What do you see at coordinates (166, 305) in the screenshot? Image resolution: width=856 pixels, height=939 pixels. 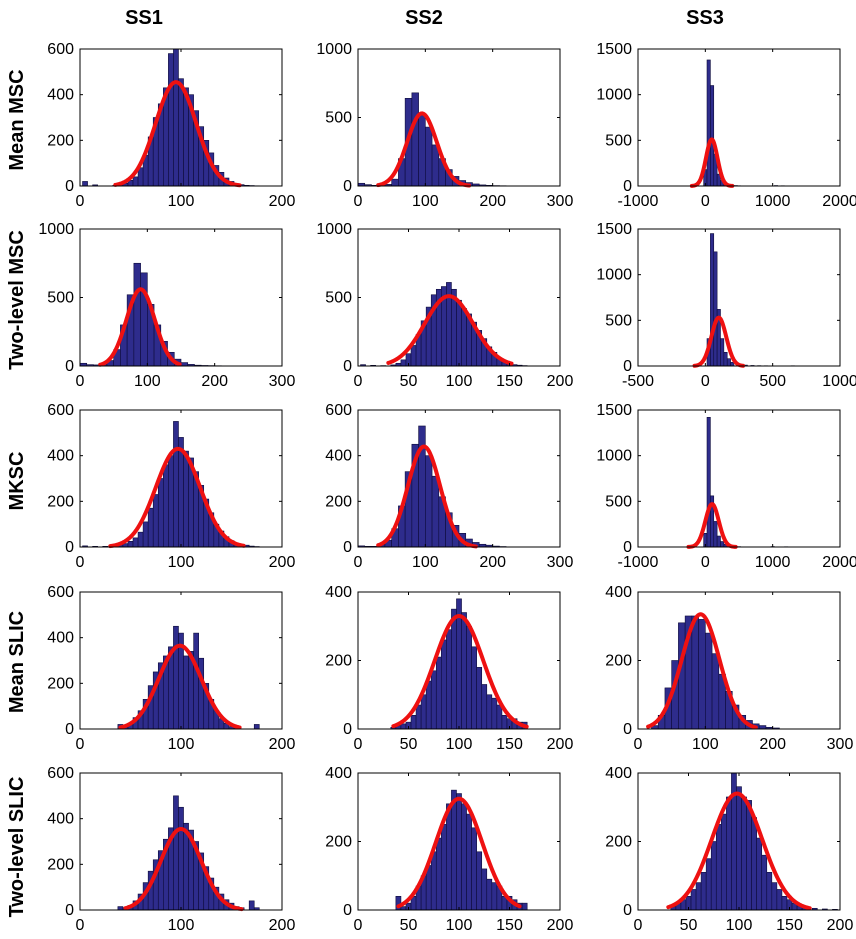 I see `histogram-panel-two-level-msc-ss1: 0 100 200 300 0 500 1000` at bounding box center [166, 305].